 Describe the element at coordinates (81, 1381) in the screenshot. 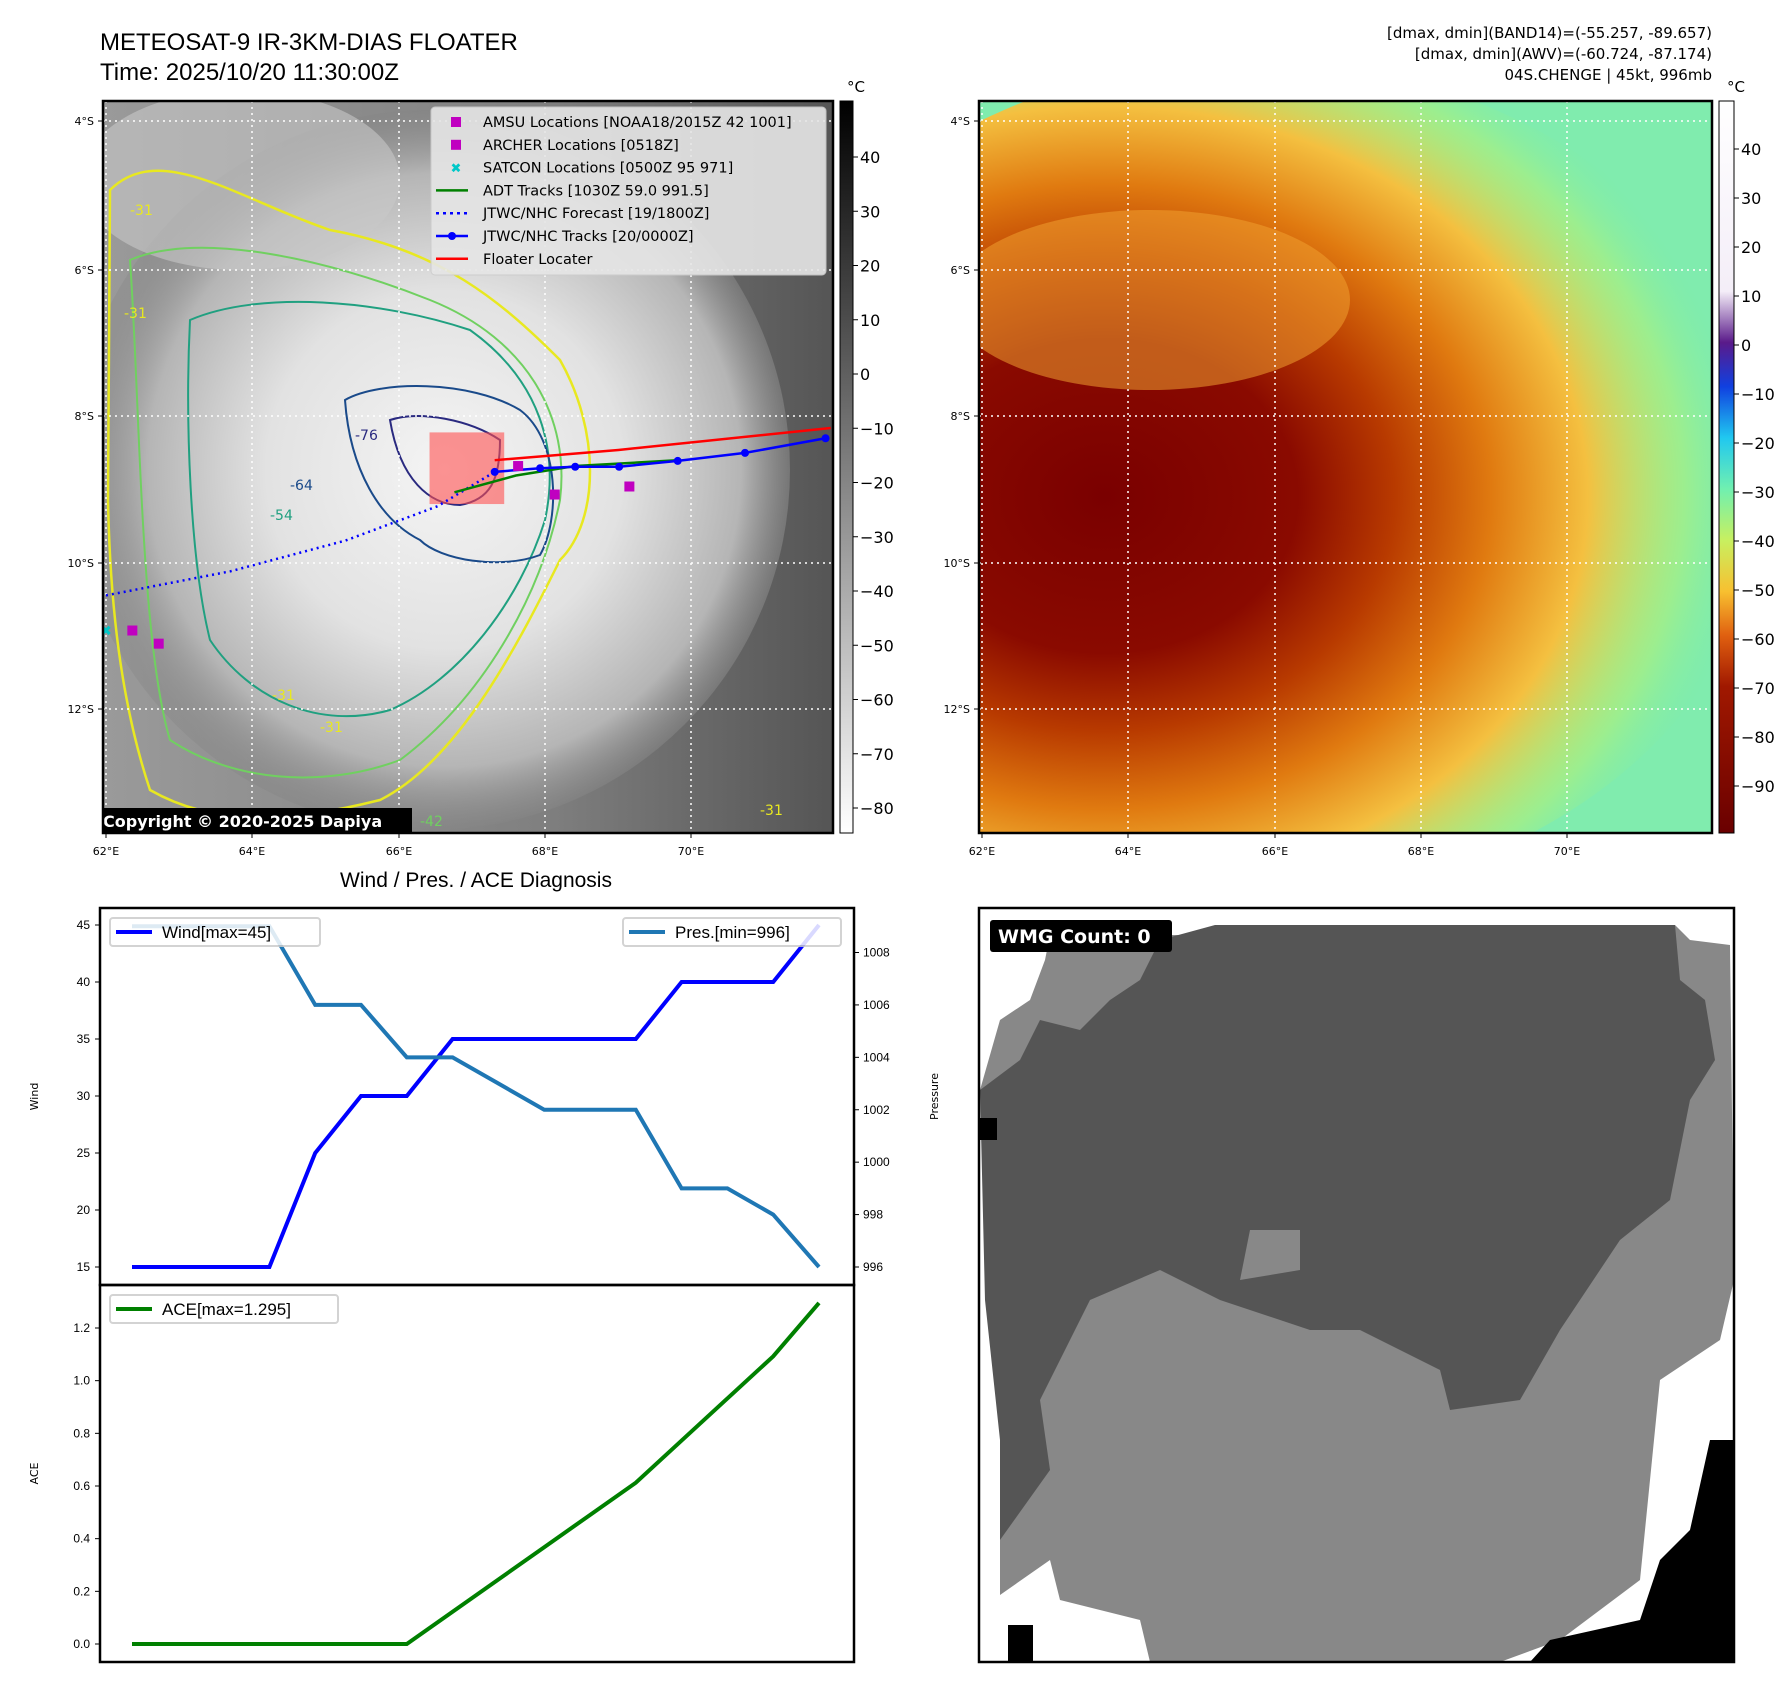

I see `y-tick-label: 1.0` at that location.